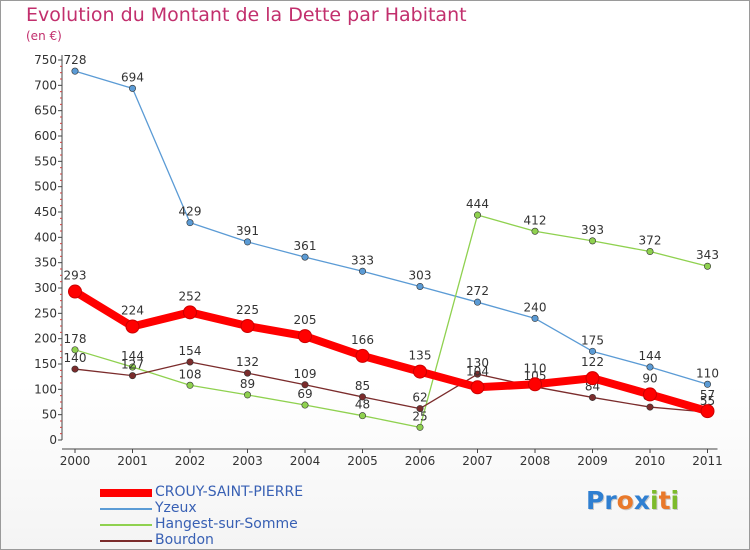 The height and width of the screenshot is (550, 750). What do you see at coordinates (535, 220) in the screenshot?
I see `data-label-hangest-sur-somme: 412` at bounding box center [535, 220].